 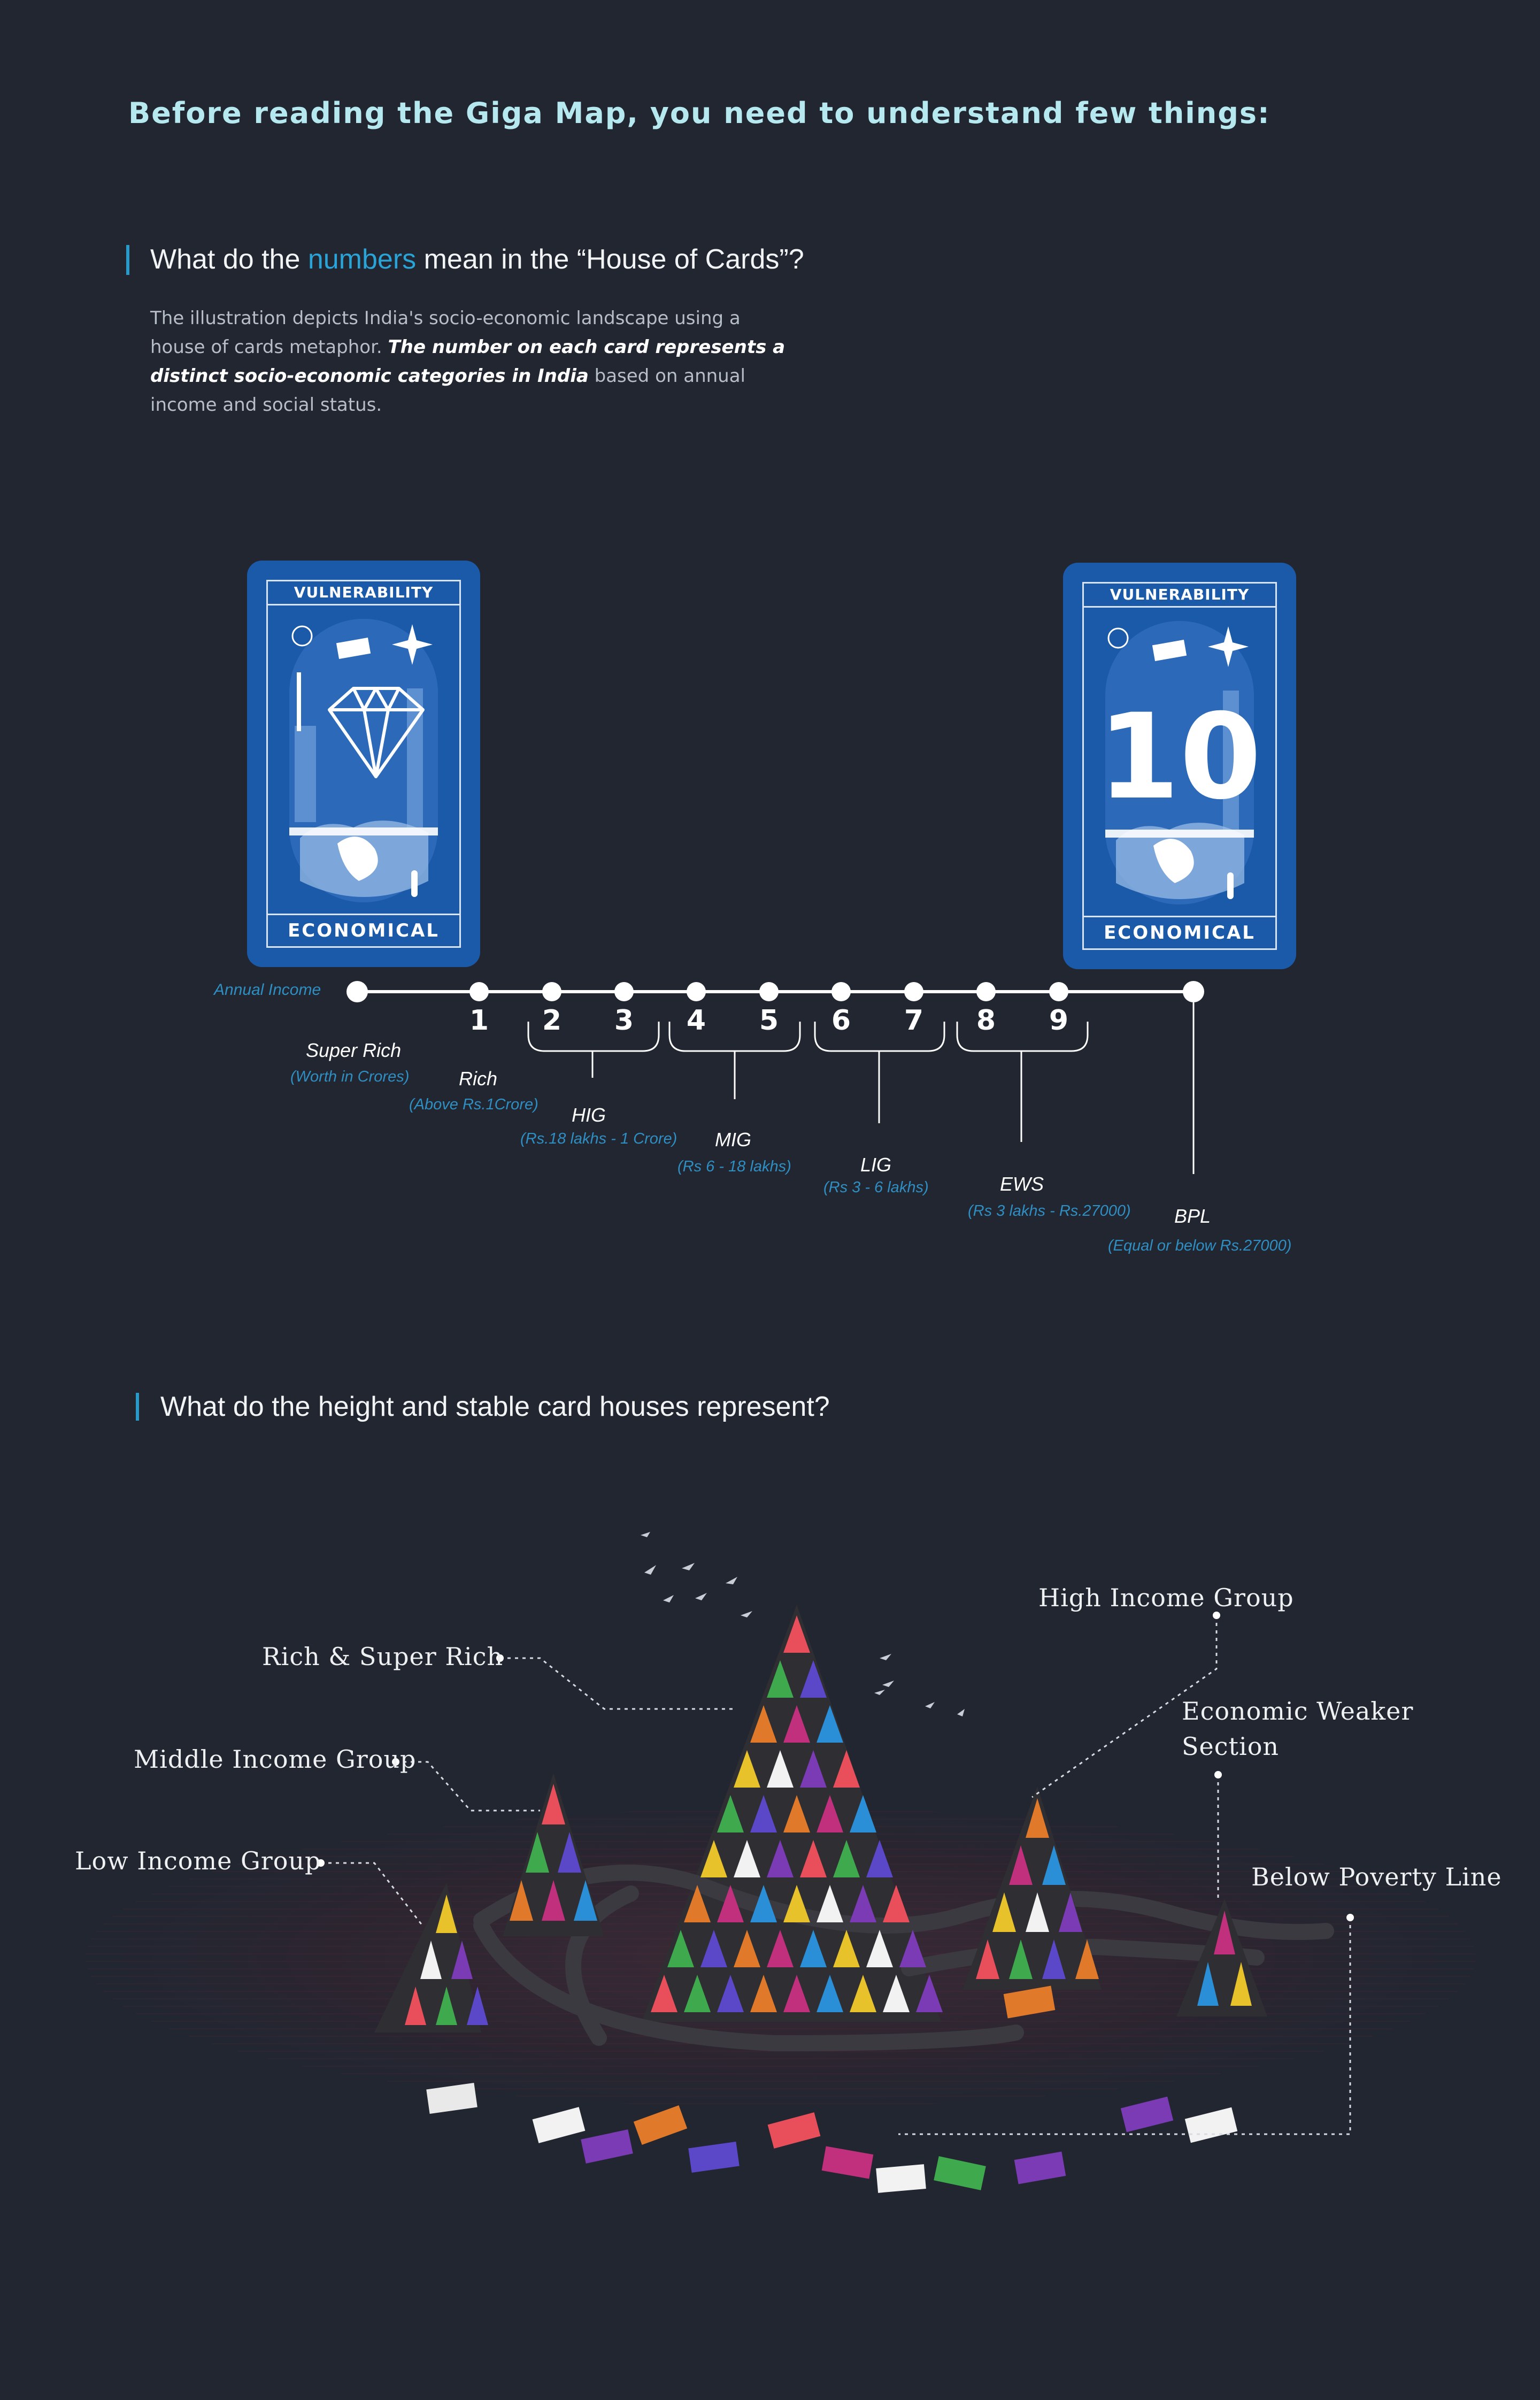 I want to click on group-name: HIG, so click(x=589, y=1115).